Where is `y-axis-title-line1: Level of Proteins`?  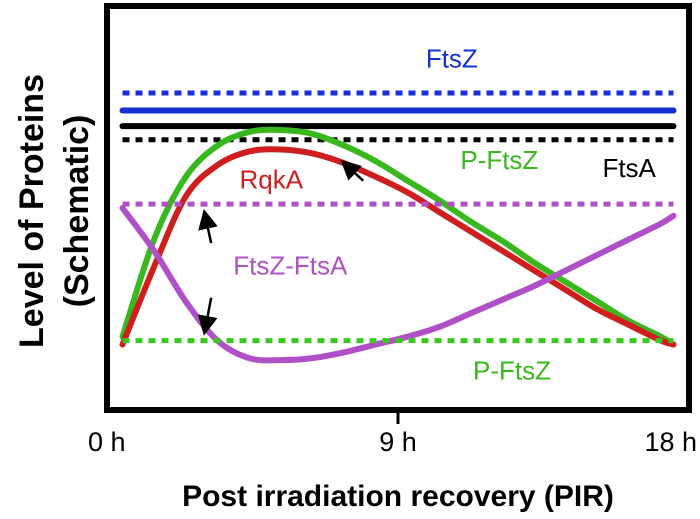
y-axis-title-line1: Level of Proteins is located at coordinates (32, 211).